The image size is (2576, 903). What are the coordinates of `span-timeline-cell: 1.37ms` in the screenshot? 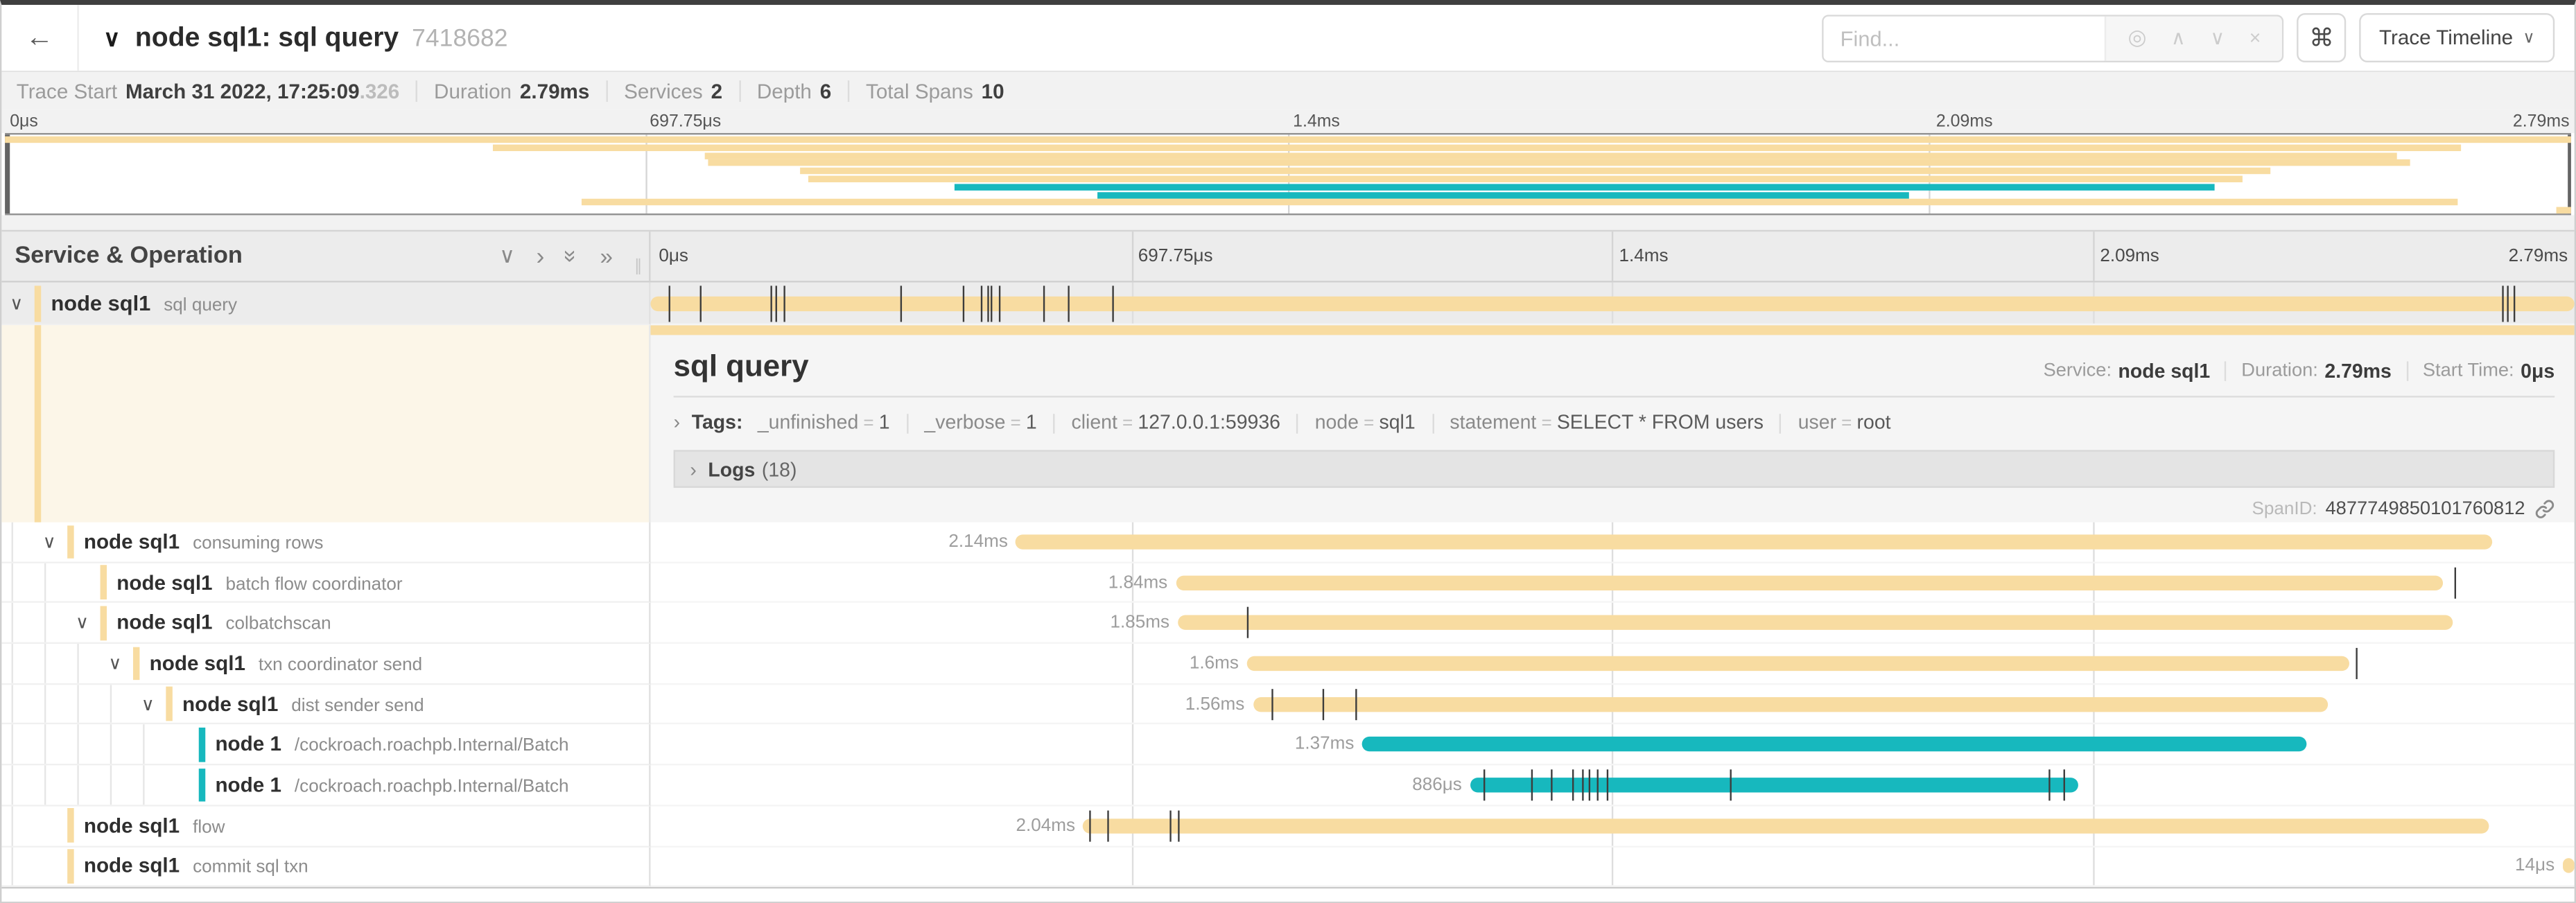 It's located at (1612, 746).